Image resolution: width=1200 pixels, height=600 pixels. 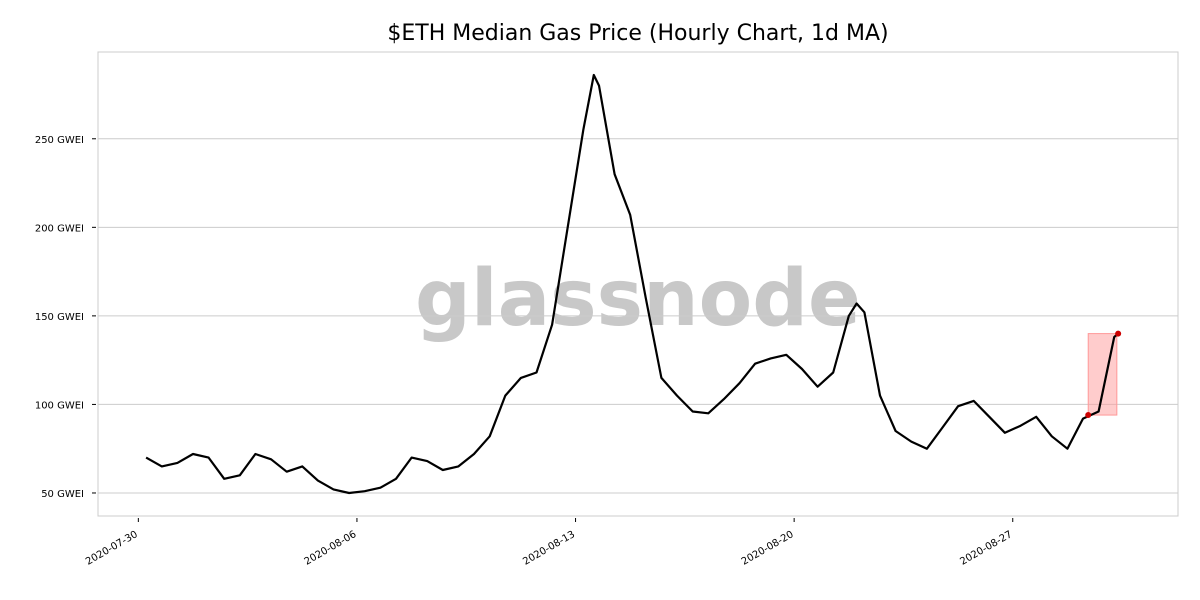 I want to click on y-tick-label: 150 GWEI, so click(x=59, y=317).